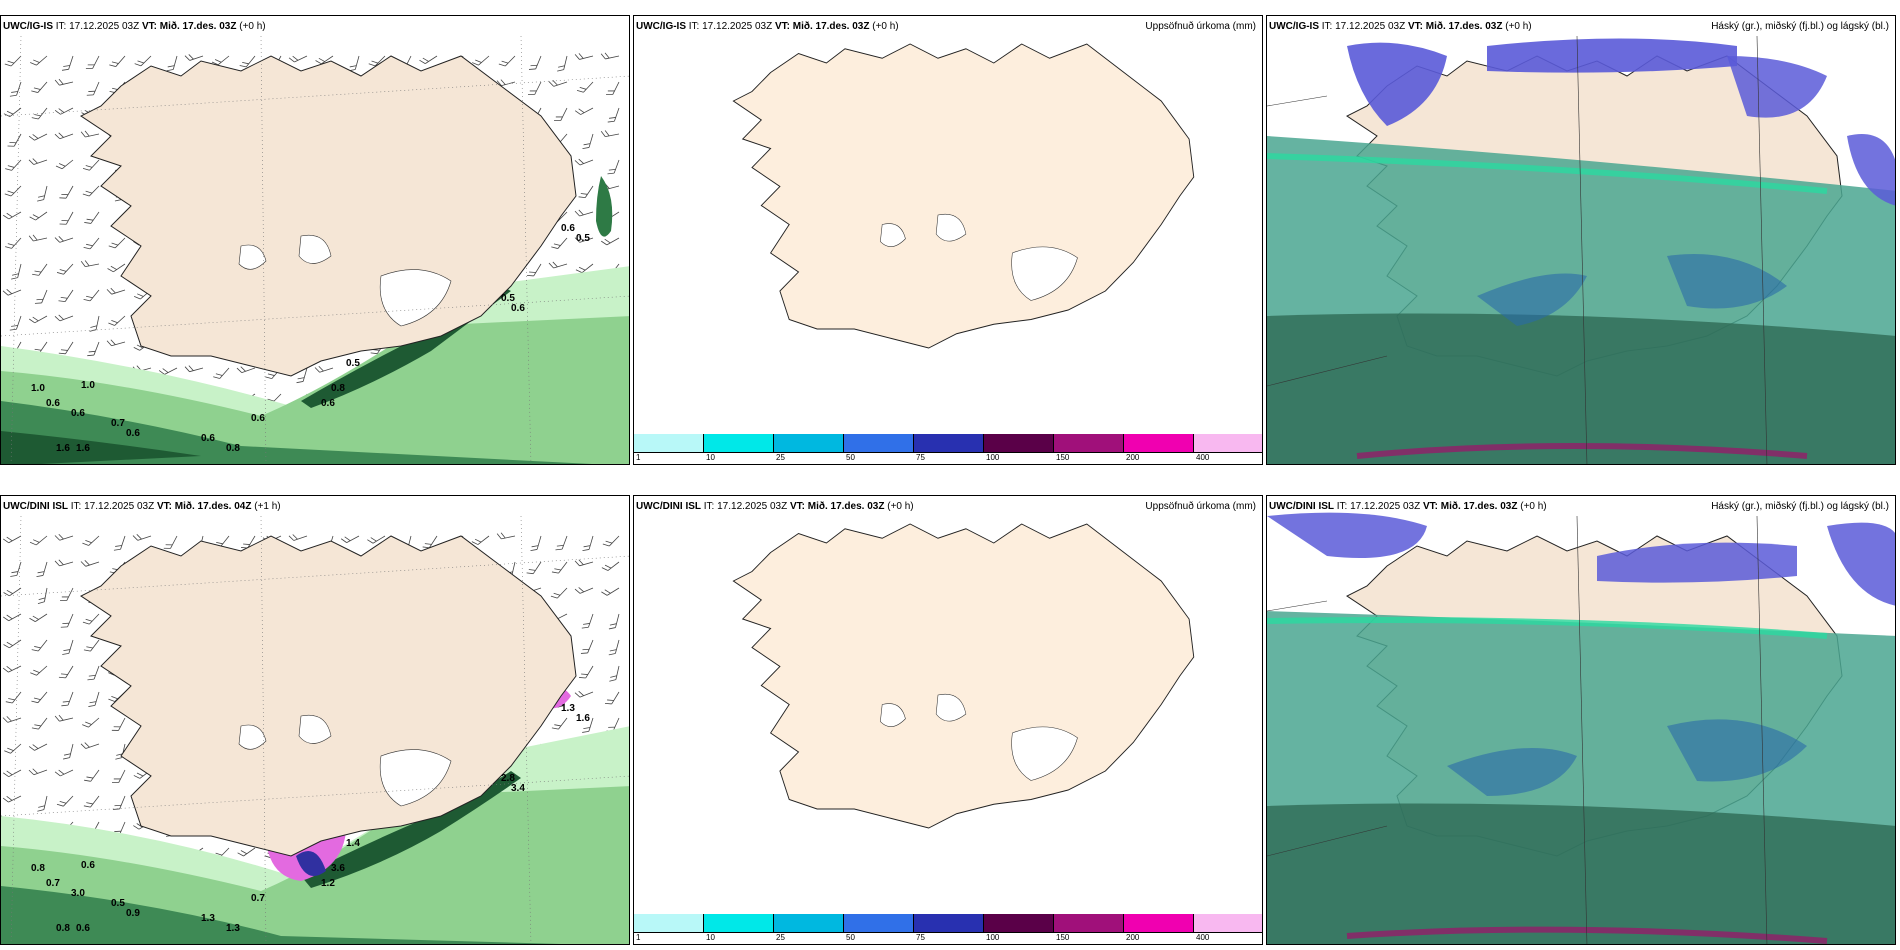 This screenshot has height=950, width=1900. What do you see at coordinates (710, 457) in the screenshot?
I see `colorbar-label: 10` at bounding box center [710, 457].